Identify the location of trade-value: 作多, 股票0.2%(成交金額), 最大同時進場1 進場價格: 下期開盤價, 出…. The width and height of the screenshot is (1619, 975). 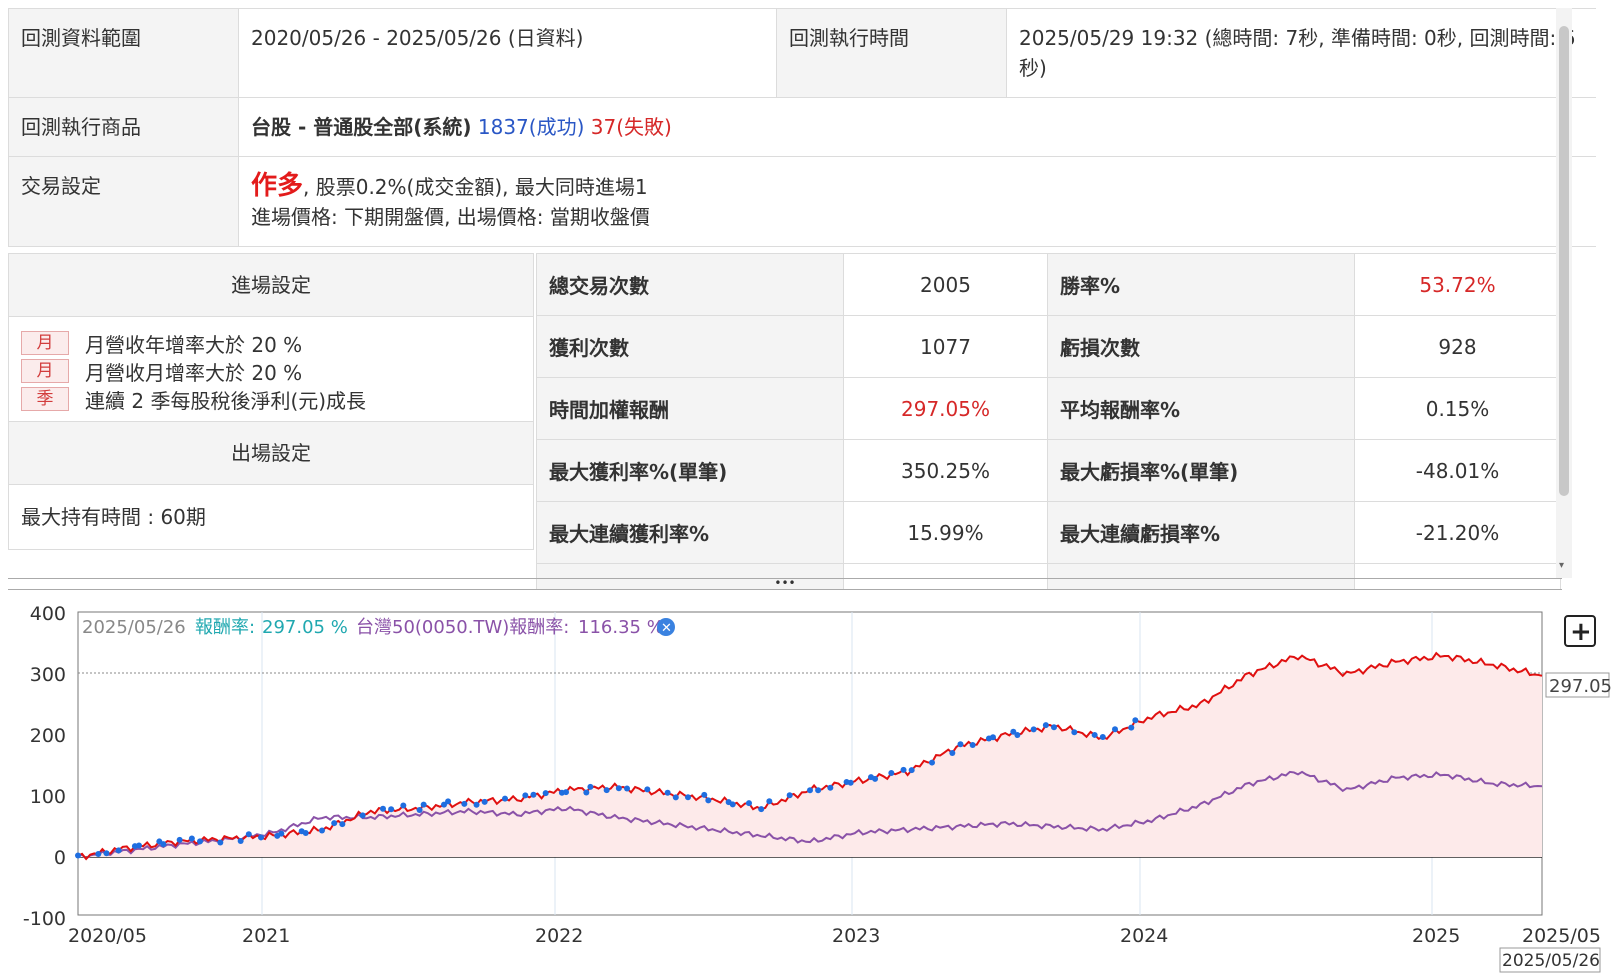
(917, 201).